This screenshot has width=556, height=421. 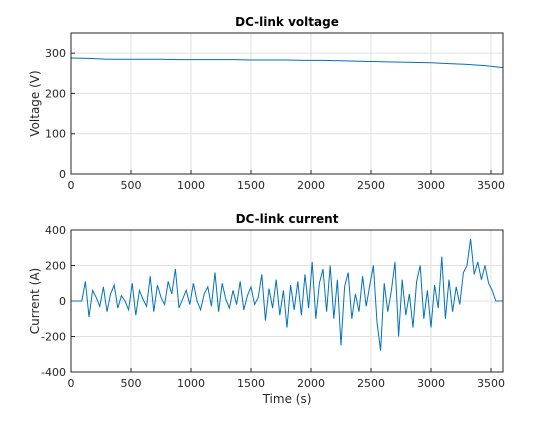 What do you see at coordinates (35, 301) in the screenshot?
I see `y-axis-label: Current (A)` at bounding box center [35, 301].